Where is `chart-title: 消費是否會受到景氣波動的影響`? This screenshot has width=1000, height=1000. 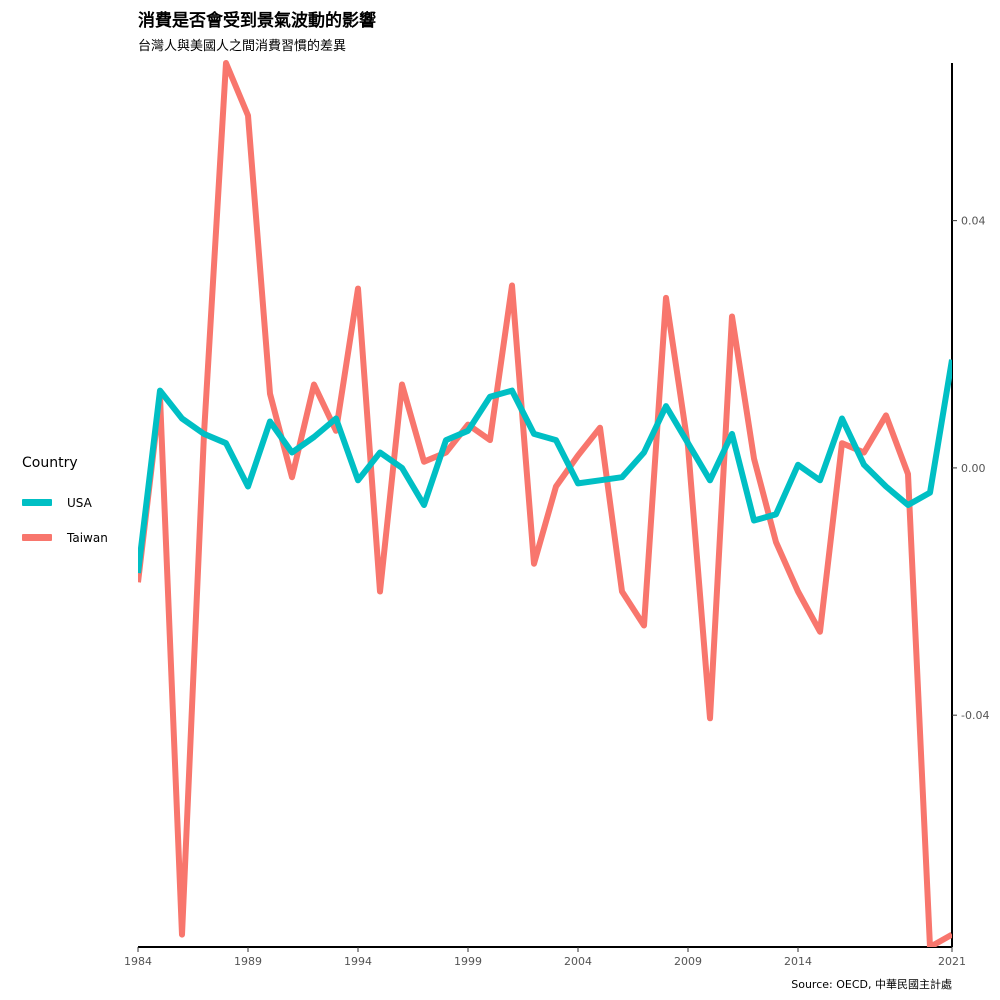
chart-title: 消費是否會受到景氣波動的影響 is located at coordinates (257, 21).